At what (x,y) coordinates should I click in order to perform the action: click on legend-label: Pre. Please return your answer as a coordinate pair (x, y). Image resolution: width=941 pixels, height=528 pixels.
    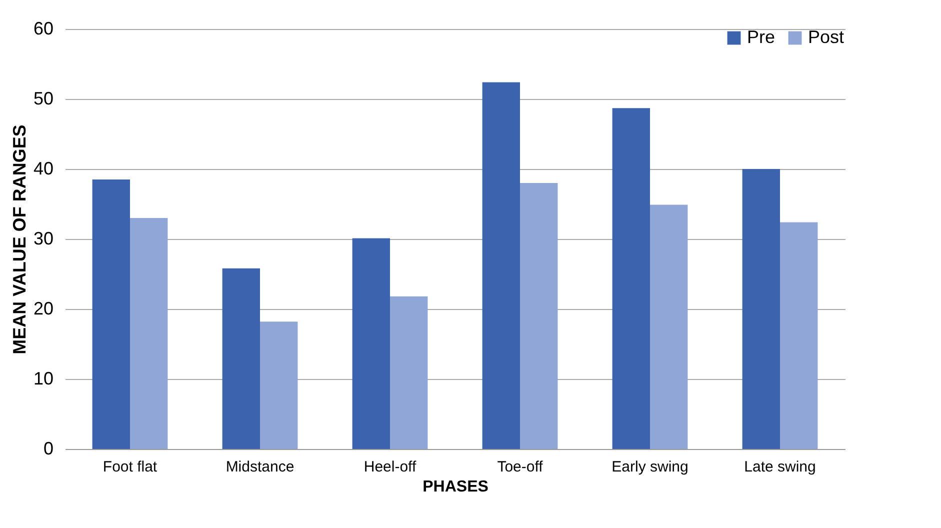
    Looking at the image, I should click on (761, 37).